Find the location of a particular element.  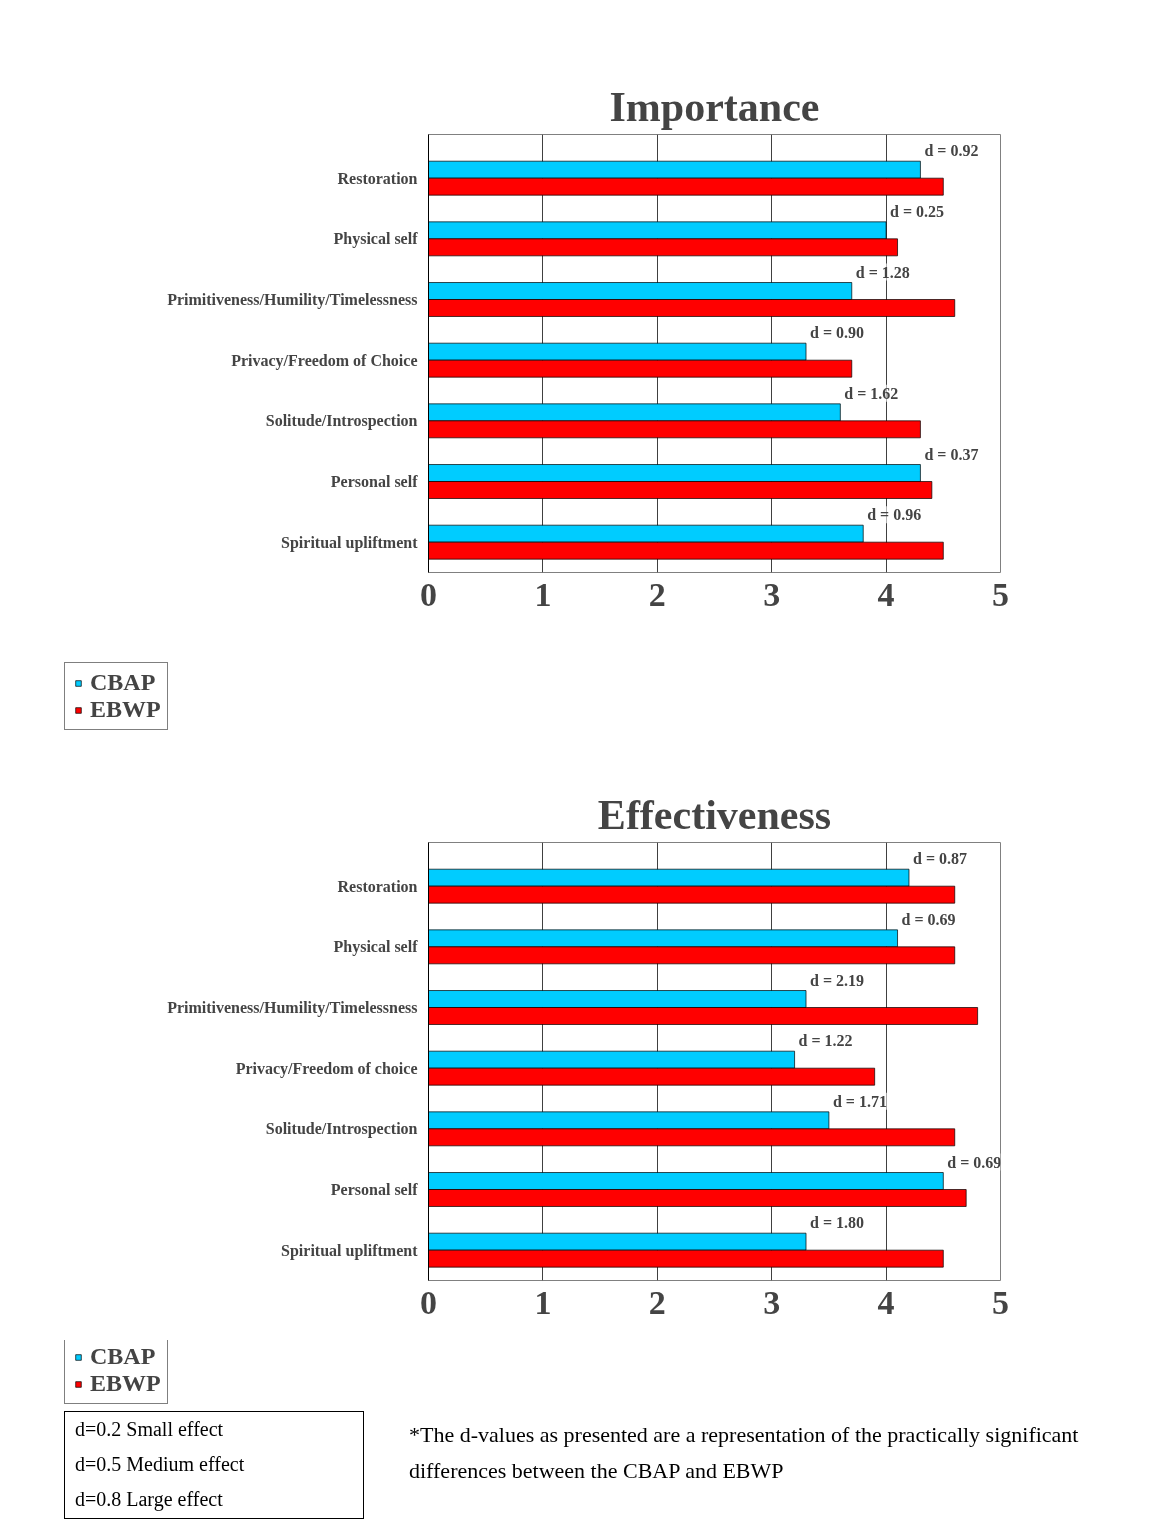

annotation: d = 0.87 is located at coordinates (939, 859).